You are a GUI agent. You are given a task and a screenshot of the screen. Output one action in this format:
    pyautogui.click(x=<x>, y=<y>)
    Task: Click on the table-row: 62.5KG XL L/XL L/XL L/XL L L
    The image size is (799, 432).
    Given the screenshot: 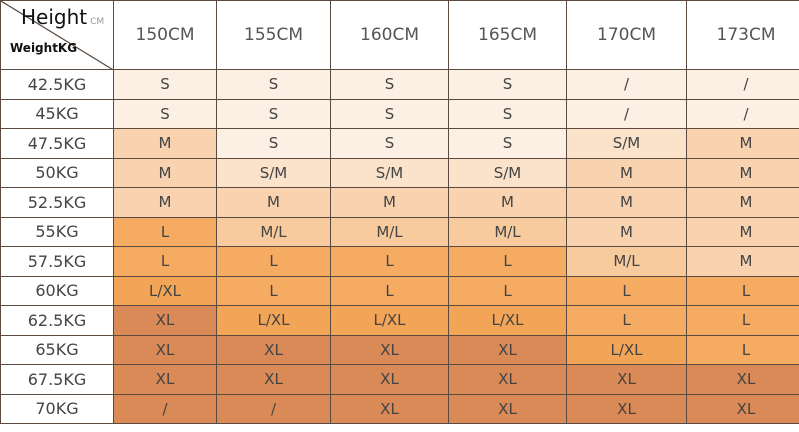 What is the action you would take?
    pyautogui.click(x=399, y=320)
    